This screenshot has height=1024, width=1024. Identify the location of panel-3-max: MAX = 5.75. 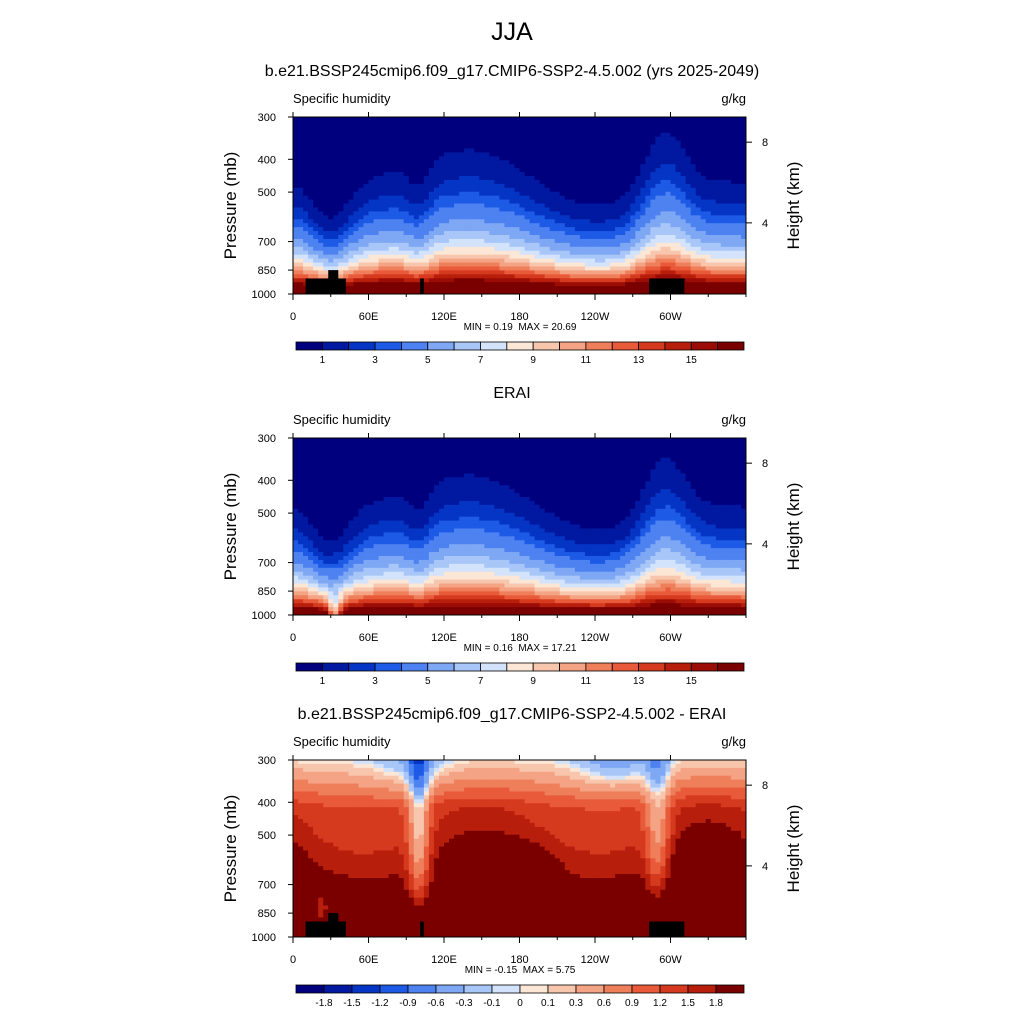
(549, 970).